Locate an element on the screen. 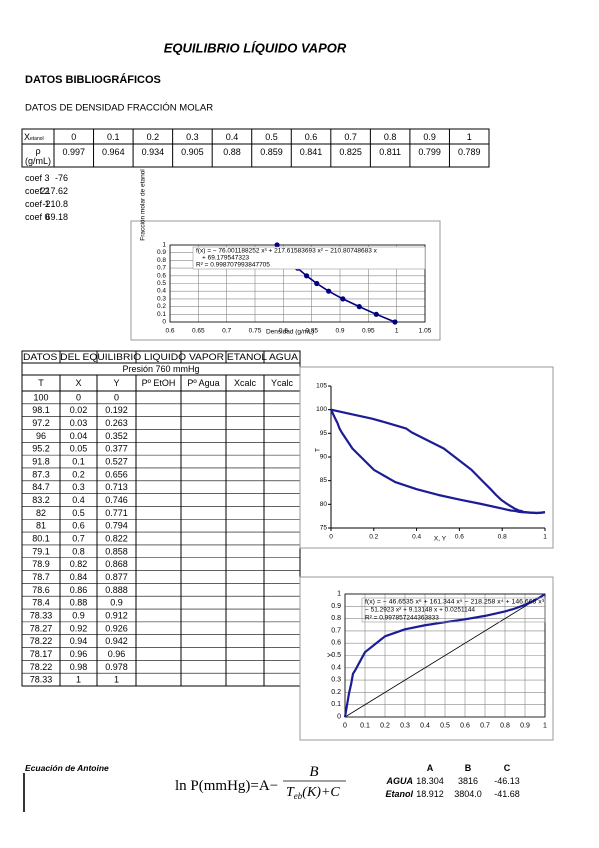 This screenshot has width=599, height=848. table-cell: 0.858 is located at coordinates (116, 551).